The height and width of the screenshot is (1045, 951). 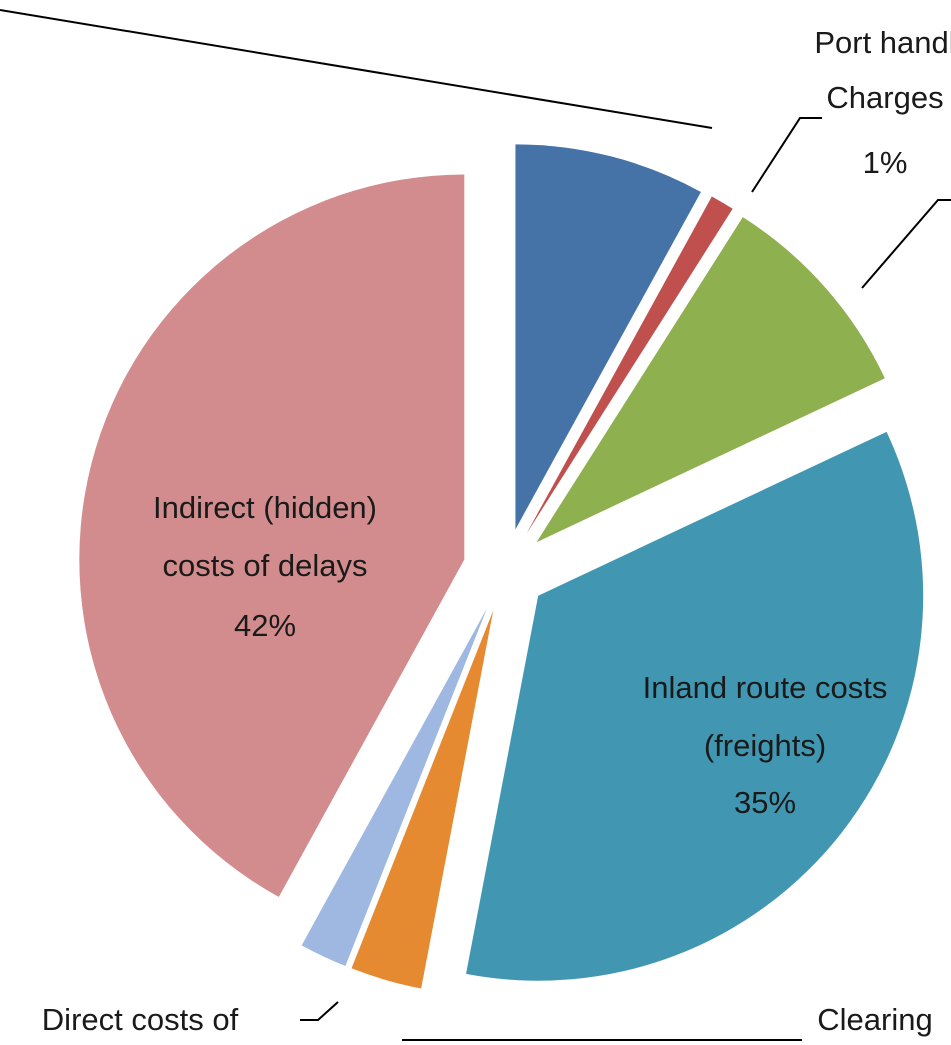 What do you see at coordinates (882, 42) in the screenshot?
I see `slice-label: Port handl` at bounding box center [882, 42].